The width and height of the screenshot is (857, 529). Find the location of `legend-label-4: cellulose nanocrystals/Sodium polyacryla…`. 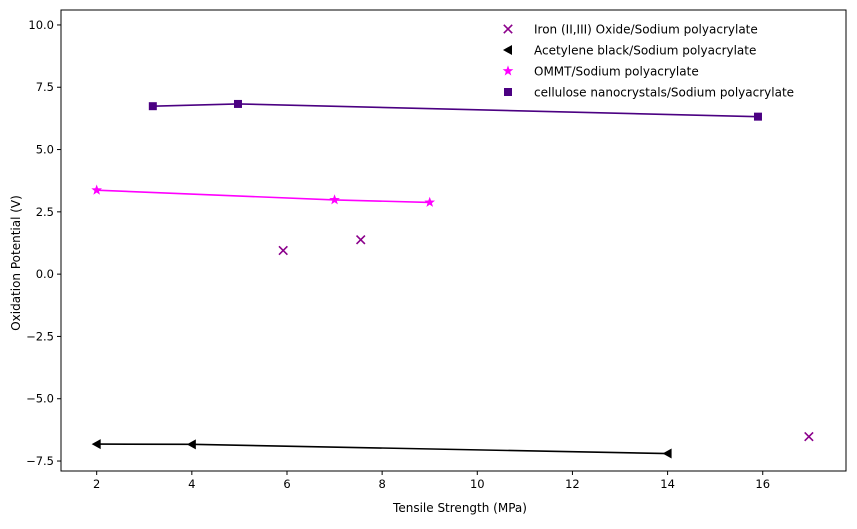

legend-label-4: cellulose nanocrystals/Sodium polyacryla… is located at coordinates (664, 93).